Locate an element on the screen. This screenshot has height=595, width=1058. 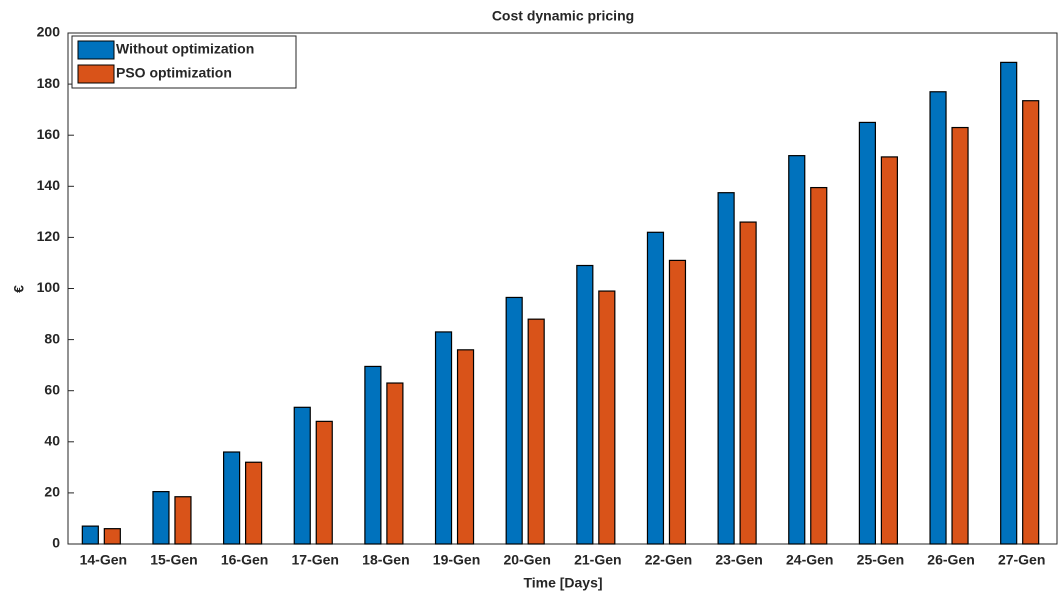
x-tick-label: 23-Gen is located at coordinates (738, 560).